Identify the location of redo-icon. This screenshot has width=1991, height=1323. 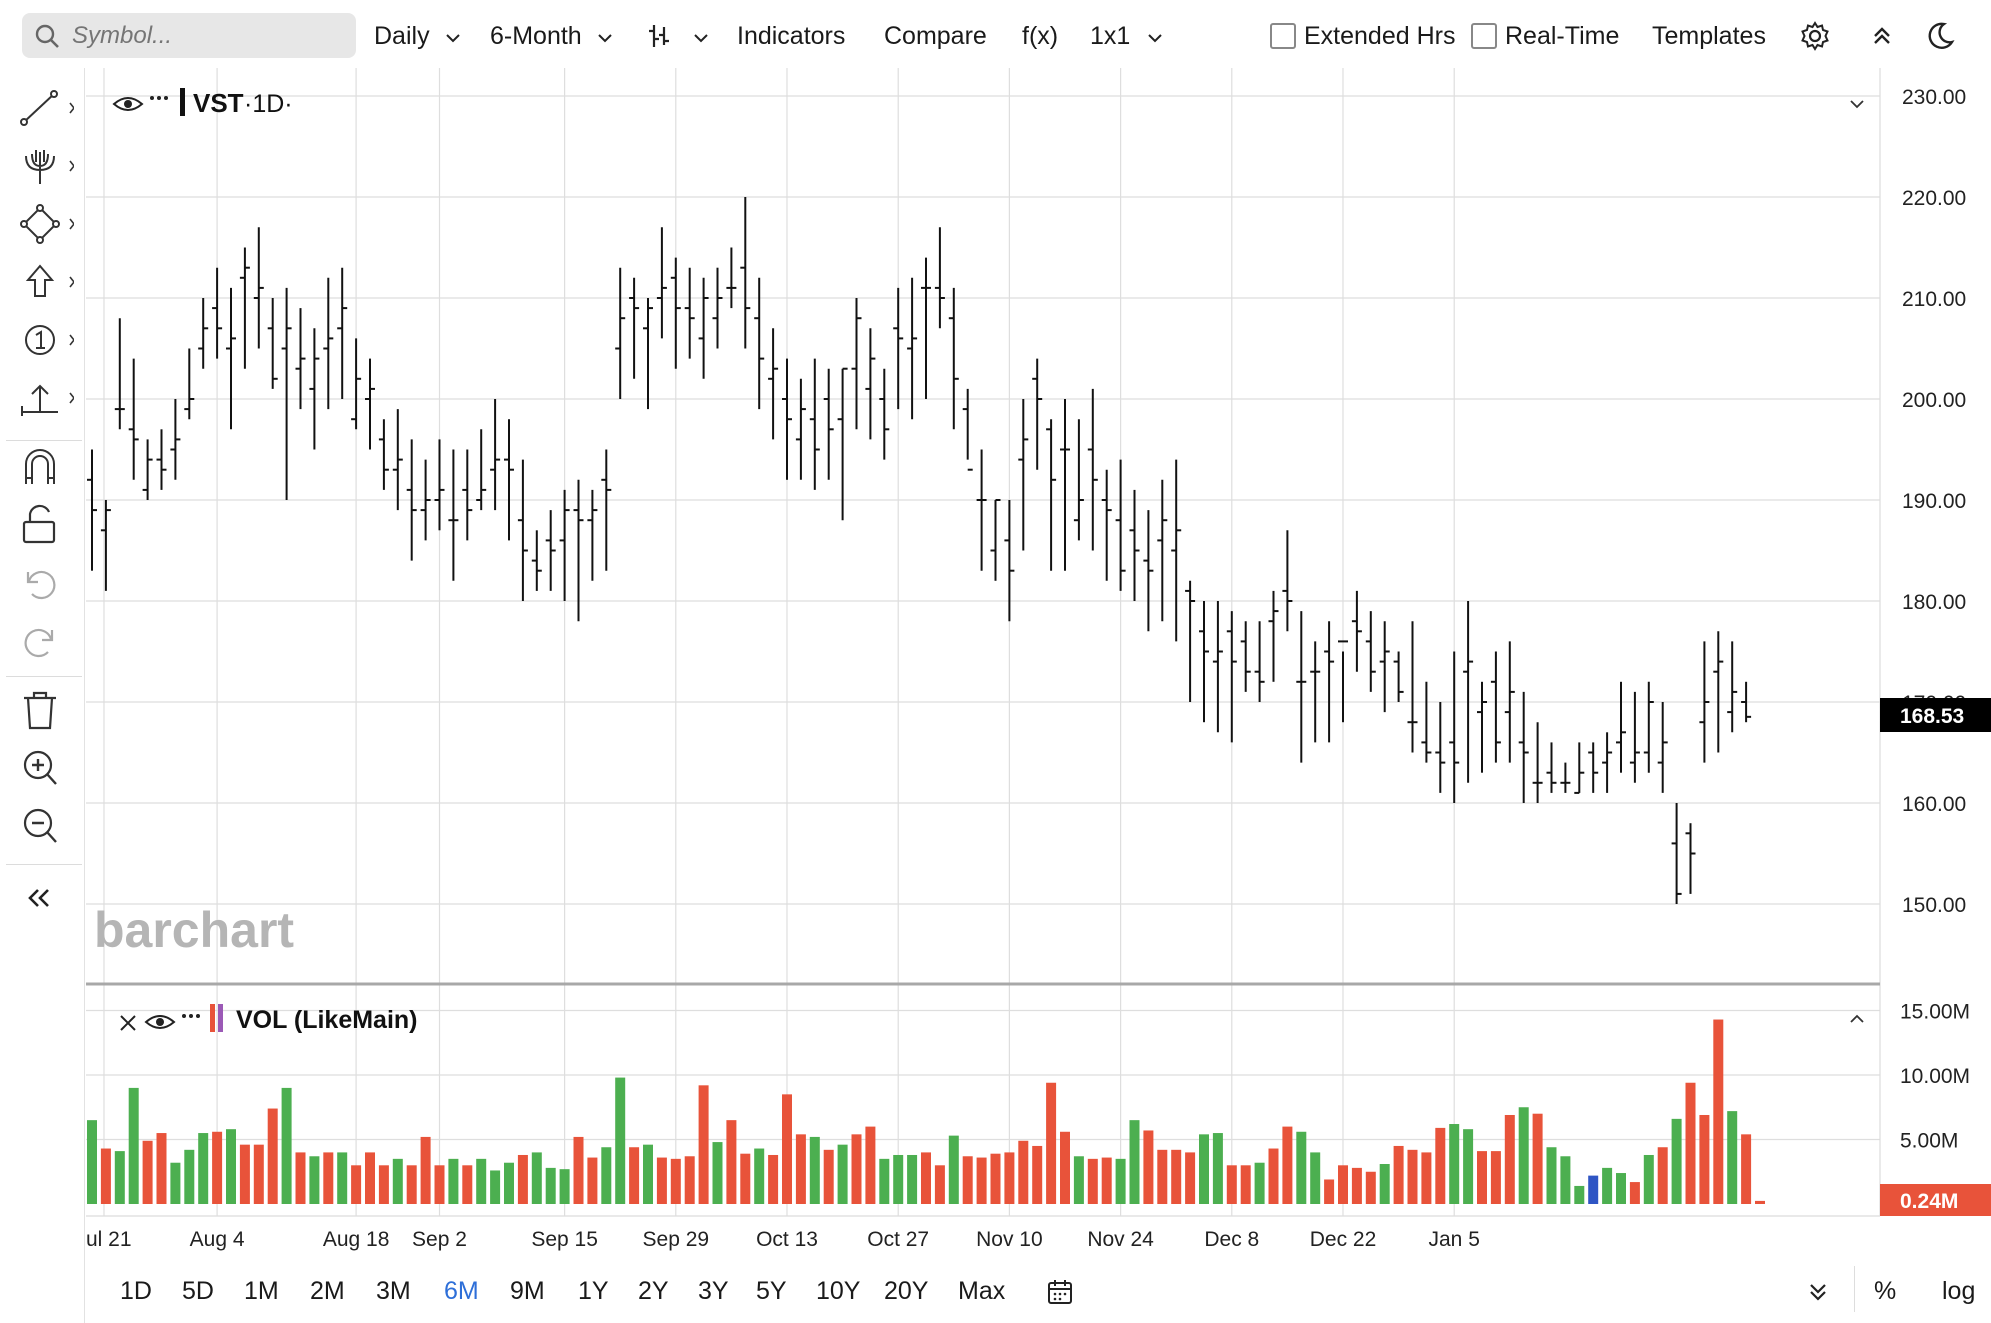
(44, 640).